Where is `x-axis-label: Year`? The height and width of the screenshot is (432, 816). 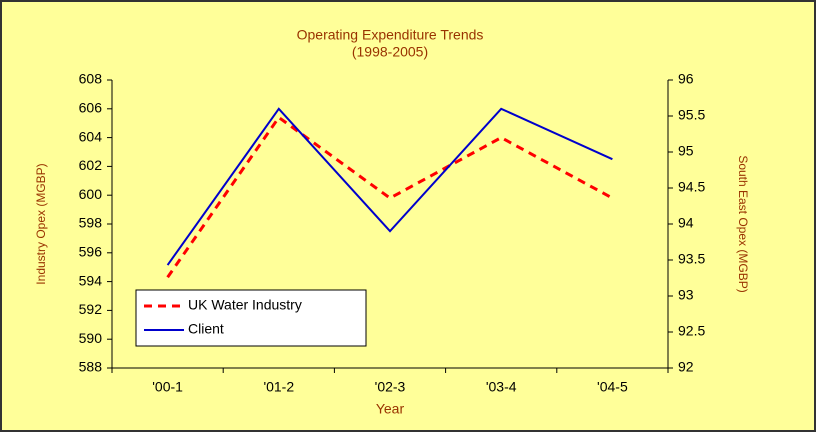
x-axis-label: Year is located at coordinates (390, 409).